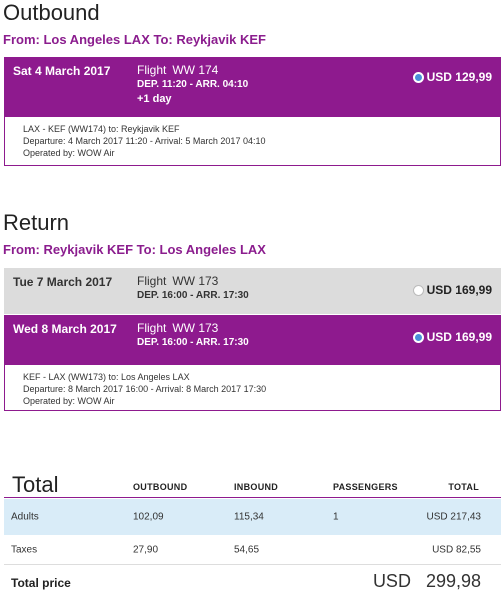 This screenshot has width=503, height=600. What do you see at coordinates (336, 517) in the screenshot?
I see `cell-passengers: 1` at bounding box center [336, 517].